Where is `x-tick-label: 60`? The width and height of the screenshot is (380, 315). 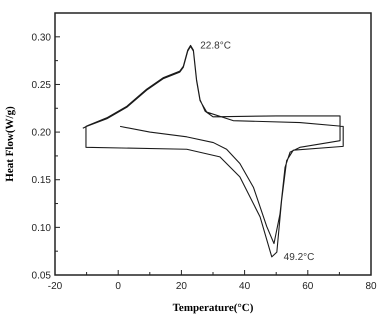
x-tick-label: 60 is located at coordinates (308, 286).